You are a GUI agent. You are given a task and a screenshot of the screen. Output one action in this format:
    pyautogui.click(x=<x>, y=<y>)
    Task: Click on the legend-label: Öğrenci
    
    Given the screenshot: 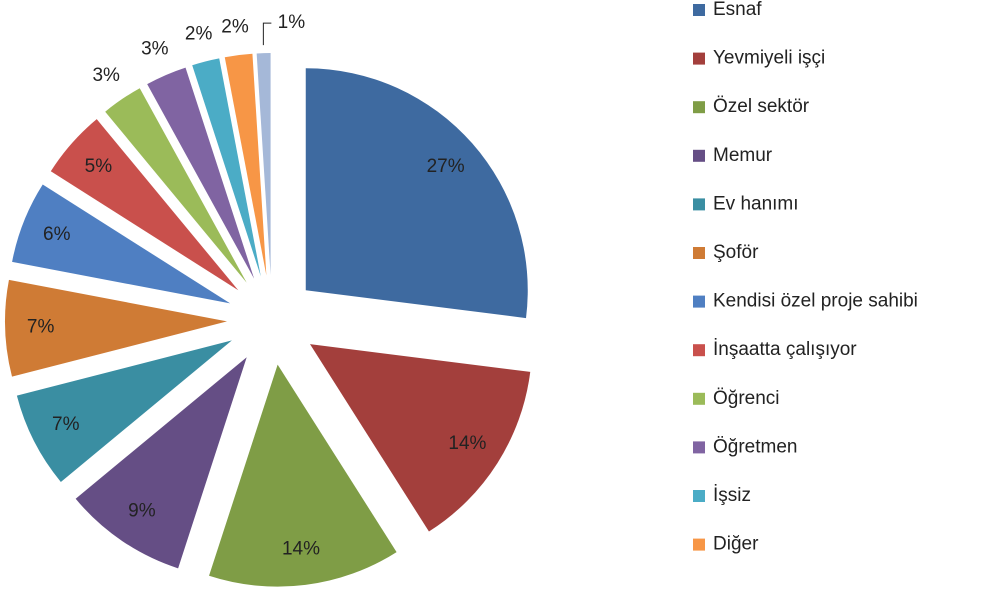 What is the action you would take?
    pyautogui.click(x=746, y=398)
    